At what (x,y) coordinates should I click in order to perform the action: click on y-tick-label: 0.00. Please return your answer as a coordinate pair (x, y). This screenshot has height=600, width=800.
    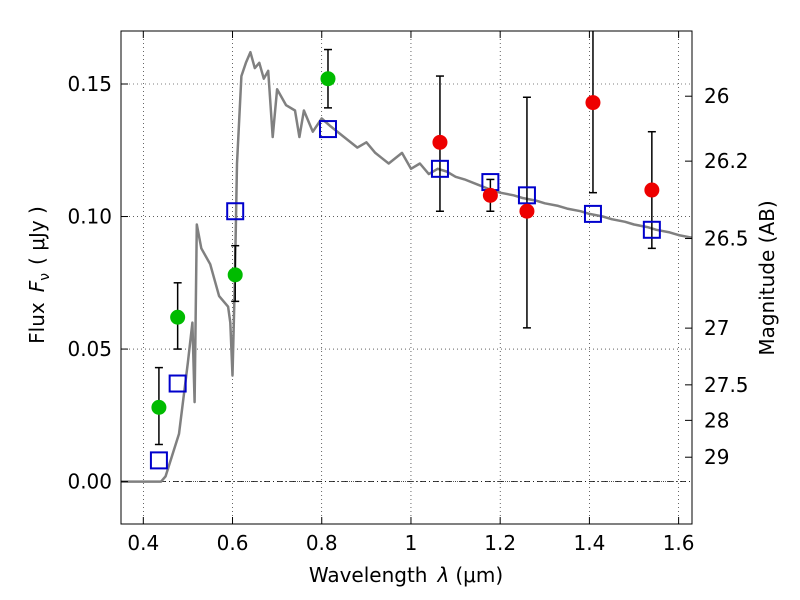
    Looking at the image, I should click on (89, 482).